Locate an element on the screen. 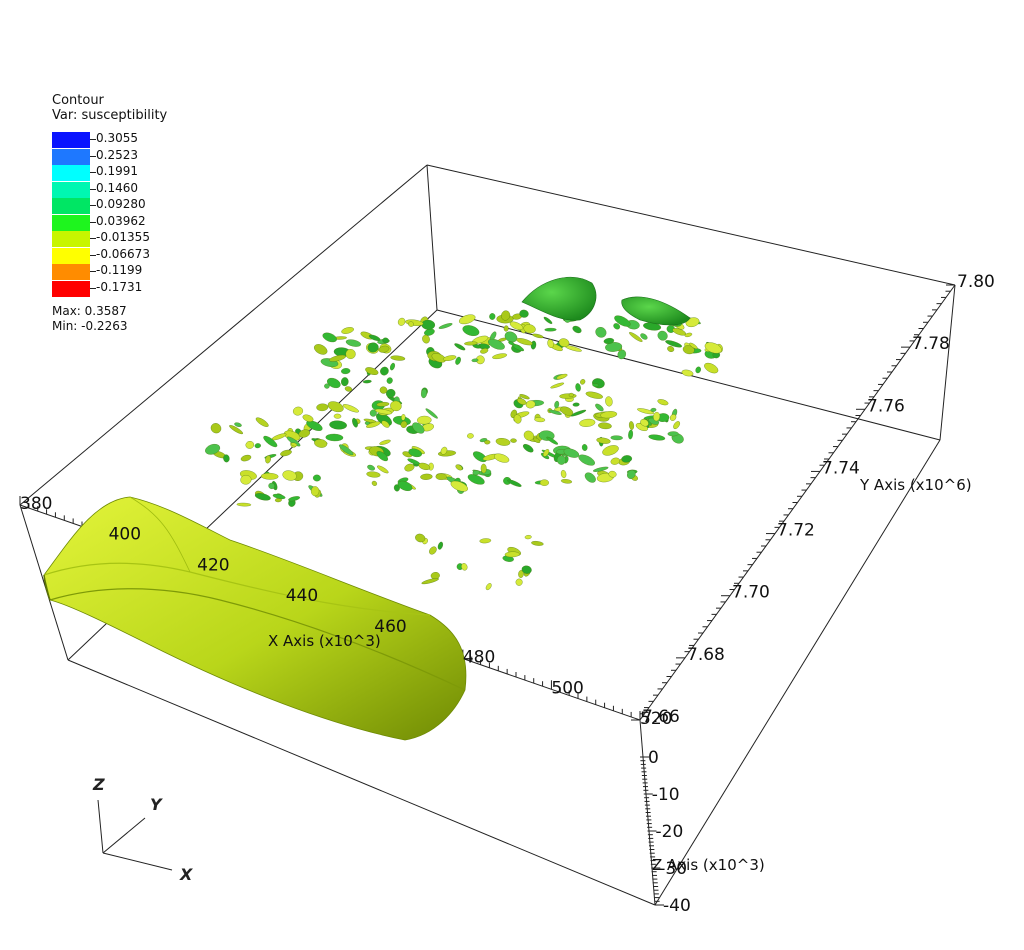 This screenshot has height=950, width=1024. y-axis-label: Y Axis (x10^6) is located at coordinates (915, 485).